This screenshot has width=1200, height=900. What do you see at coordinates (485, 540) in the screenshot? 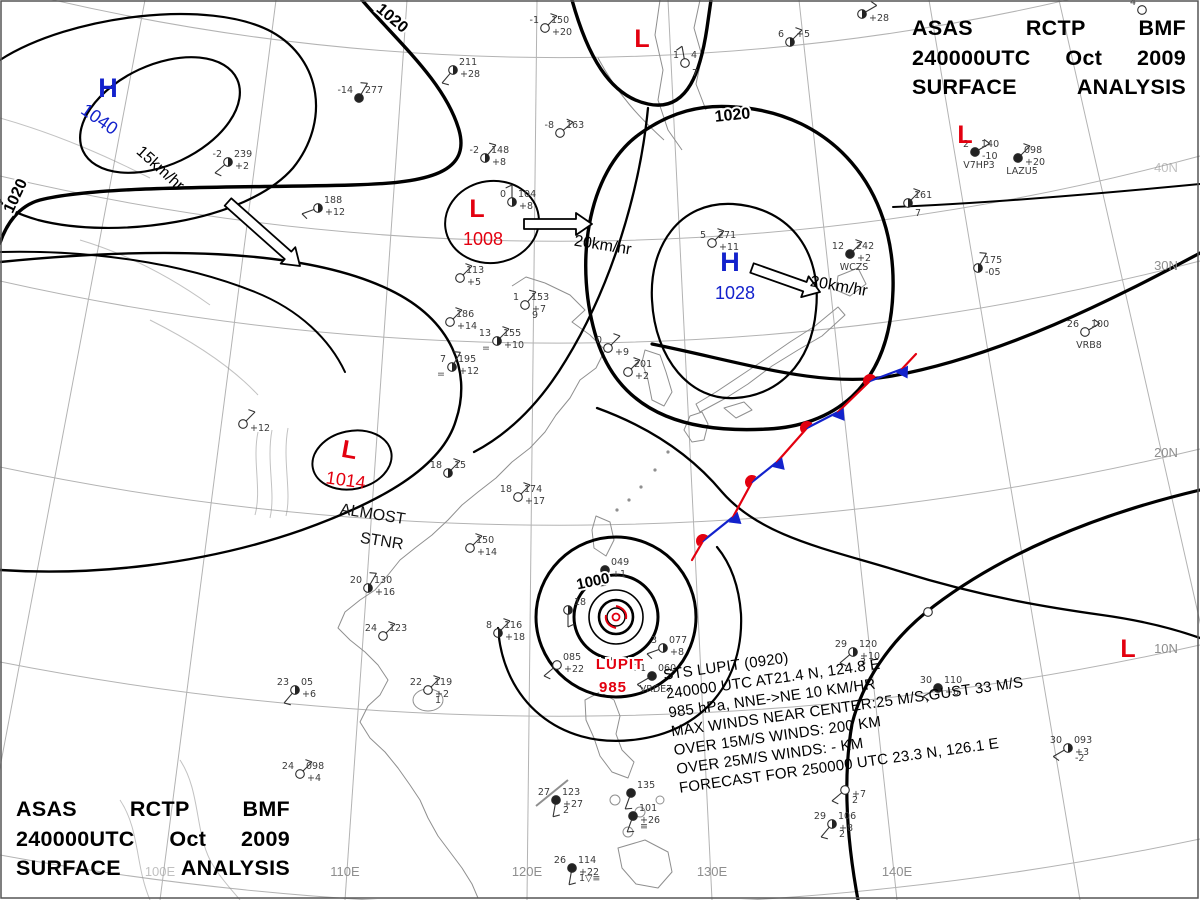
I see `station-value: 150` at bounding box center [485, 540].